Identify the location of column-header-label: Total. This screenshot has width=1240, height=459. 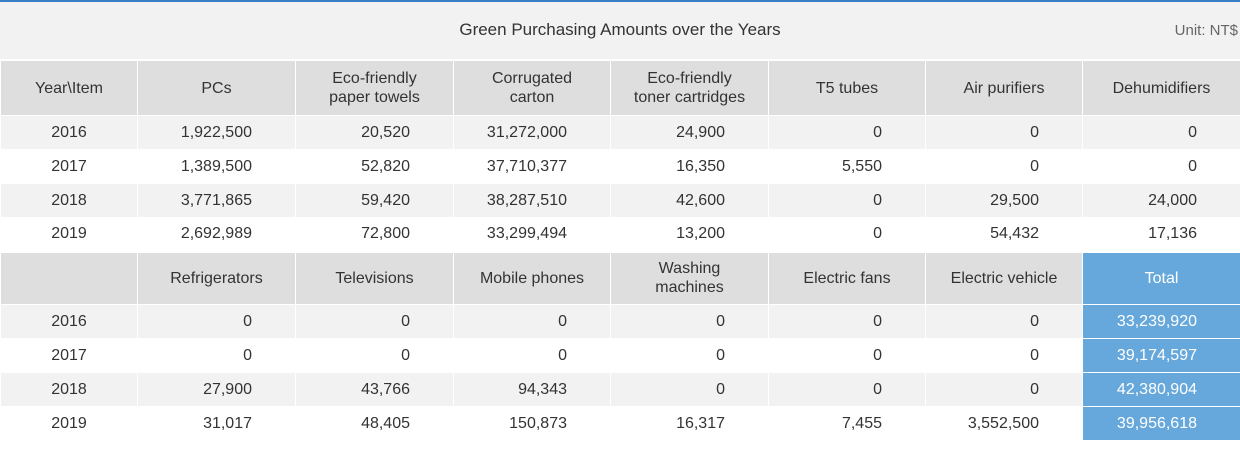
(1161, 278).